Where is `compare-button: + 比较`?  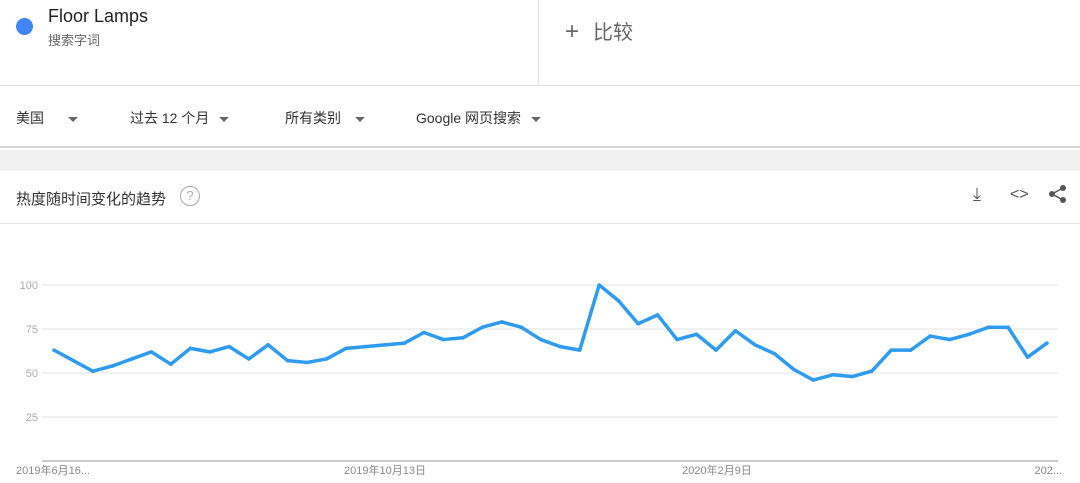
compare-button: + 比较 is located at coordinates (599, 31).